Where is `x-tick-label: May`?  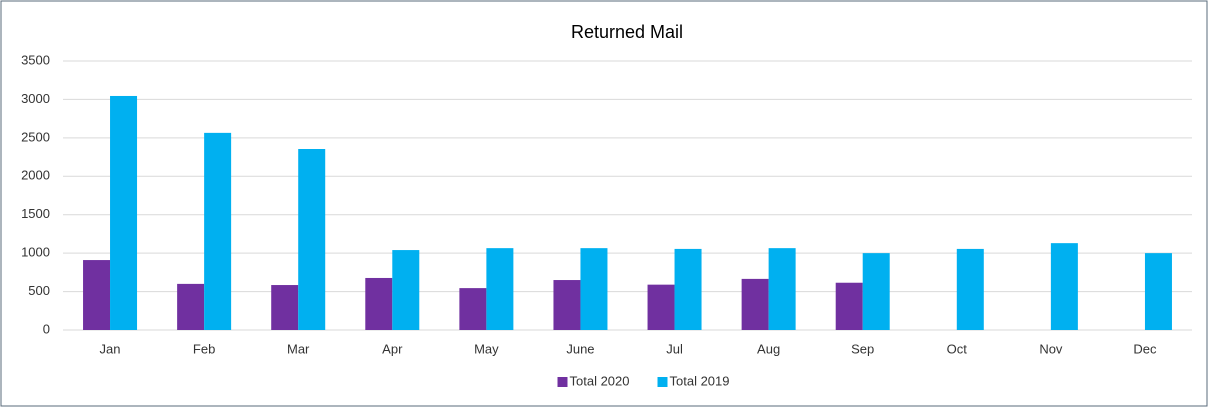
x-tick-label: May is located at coordinates (486, 348).